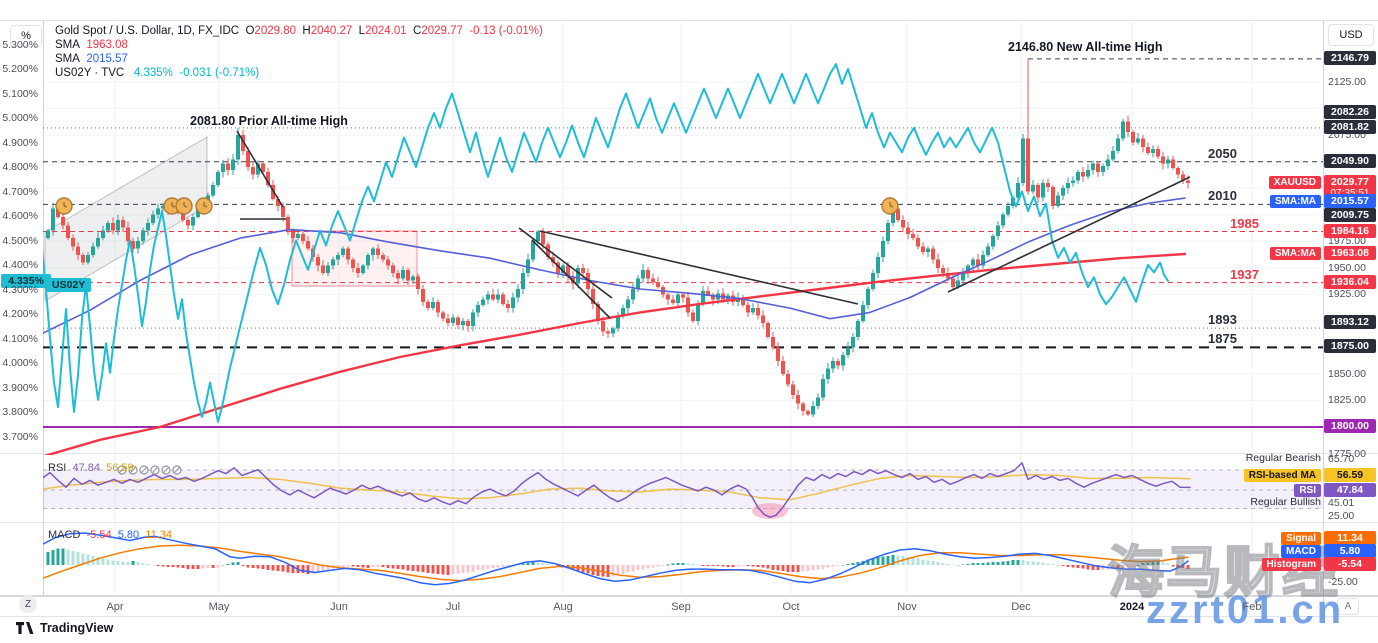 The image size is (1378, 643). I want to click on timezone-button: Z, so click(28, 604).